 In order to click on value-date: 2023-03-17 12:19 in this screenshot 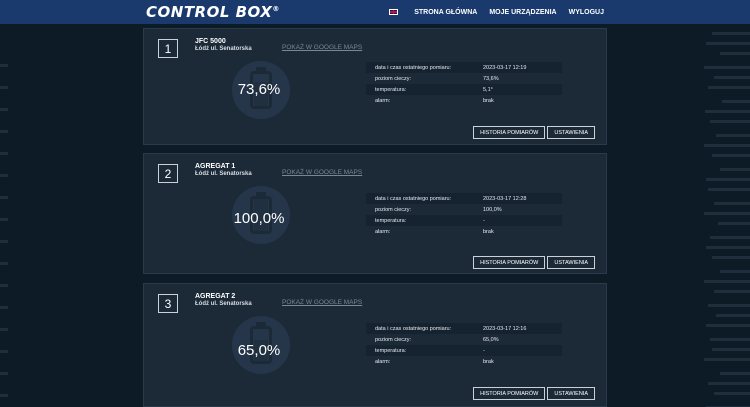, I will do `click(505, 67)`.